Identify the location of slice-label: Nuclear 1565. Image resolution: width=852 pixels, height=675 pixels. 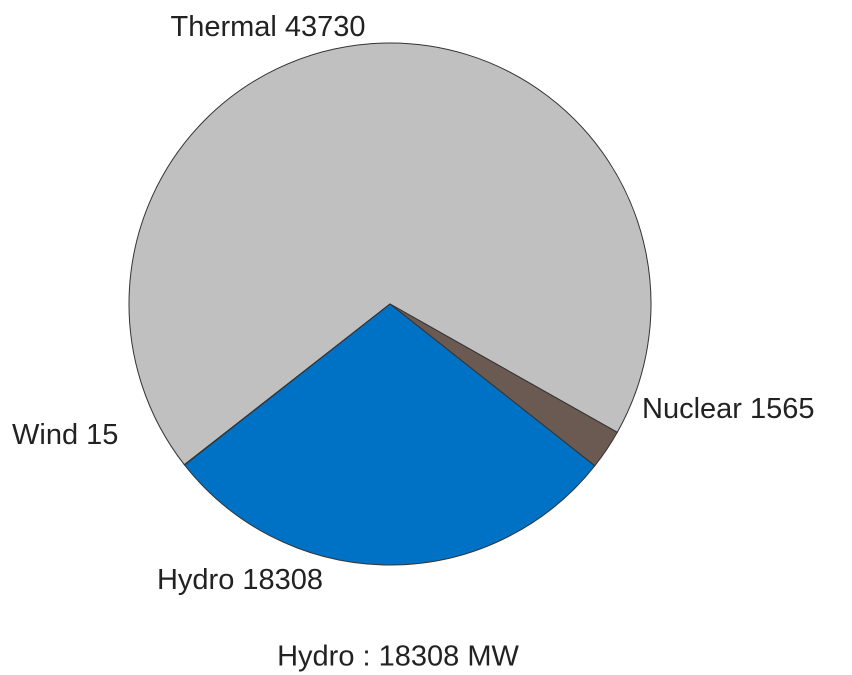
(728, 409).